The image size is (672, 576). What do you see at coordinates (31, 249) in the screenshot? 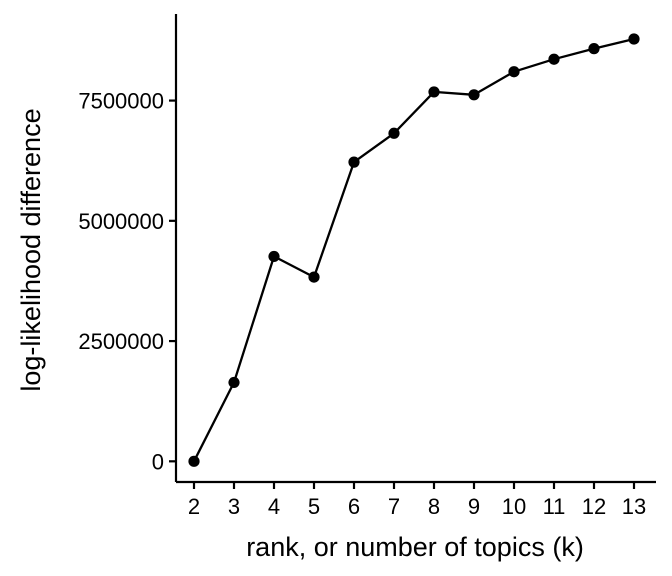
I see `y-axis-title: log-likelihood difference` at bounding box center [31, 249].